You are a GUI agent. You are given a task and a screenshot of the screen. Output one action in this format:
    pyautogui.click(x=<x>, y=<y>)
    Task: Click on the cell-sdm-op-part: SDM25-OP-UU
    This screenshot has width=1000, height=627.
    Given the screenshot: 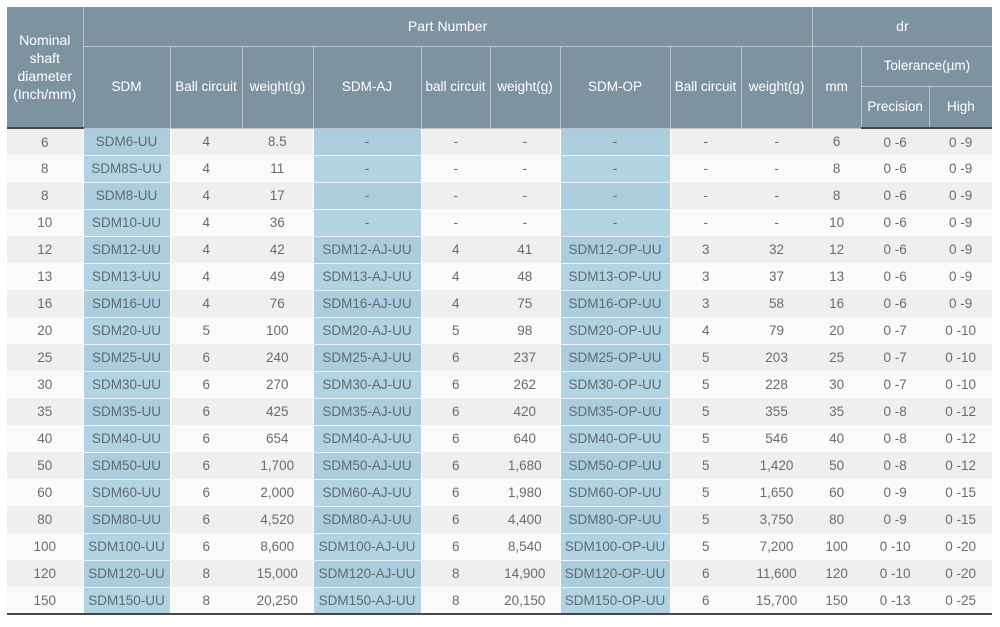 What is the action you would take?
    pyautogui.click(x=615, y=358)
    